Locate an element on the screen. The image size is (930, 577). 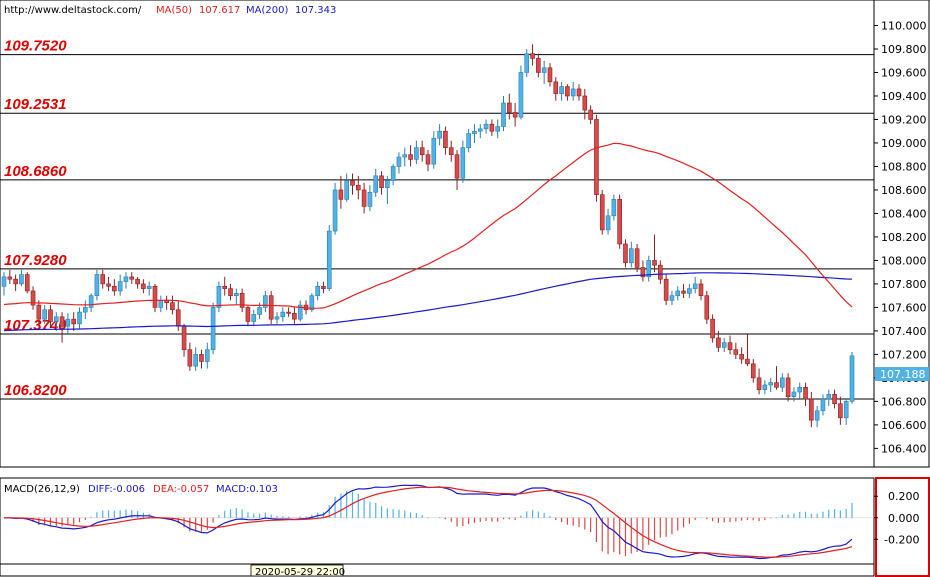
macd-axis-frame is located at coordinates (902, 527).